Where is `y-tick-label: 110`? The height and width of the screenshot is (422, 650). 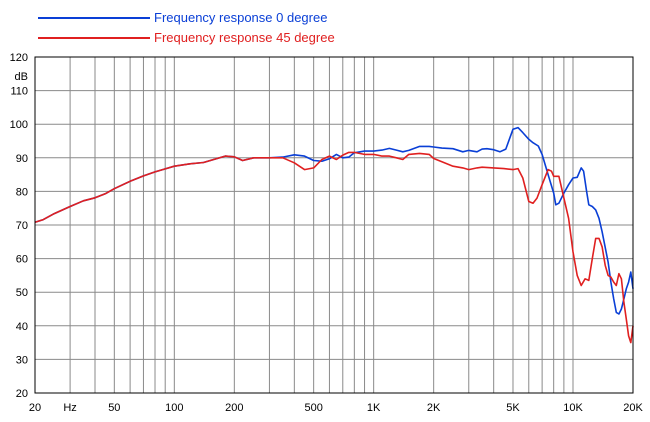
y-tick-label: 110 is located at coordinates (19, 92).